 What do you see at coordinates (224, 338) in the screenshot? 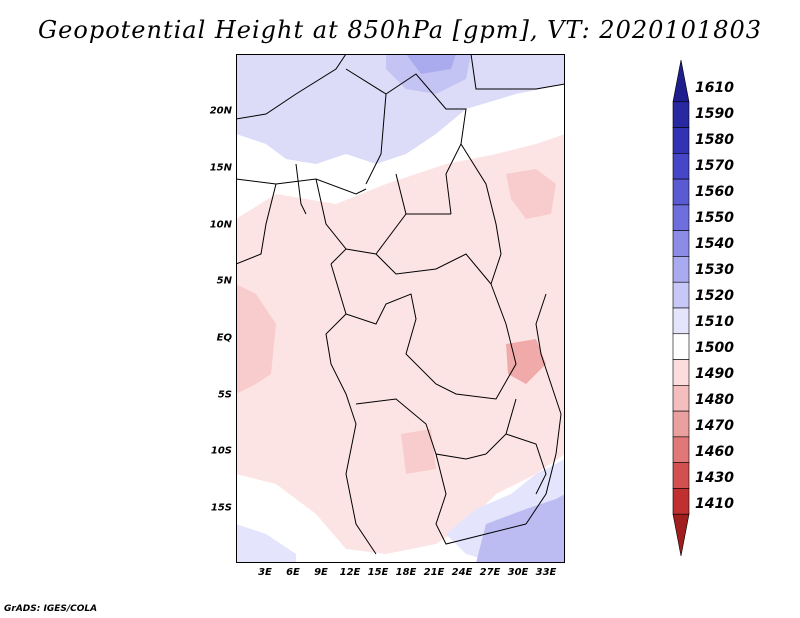
I see `lat-label: EQ` at bounding box center [224, 338].